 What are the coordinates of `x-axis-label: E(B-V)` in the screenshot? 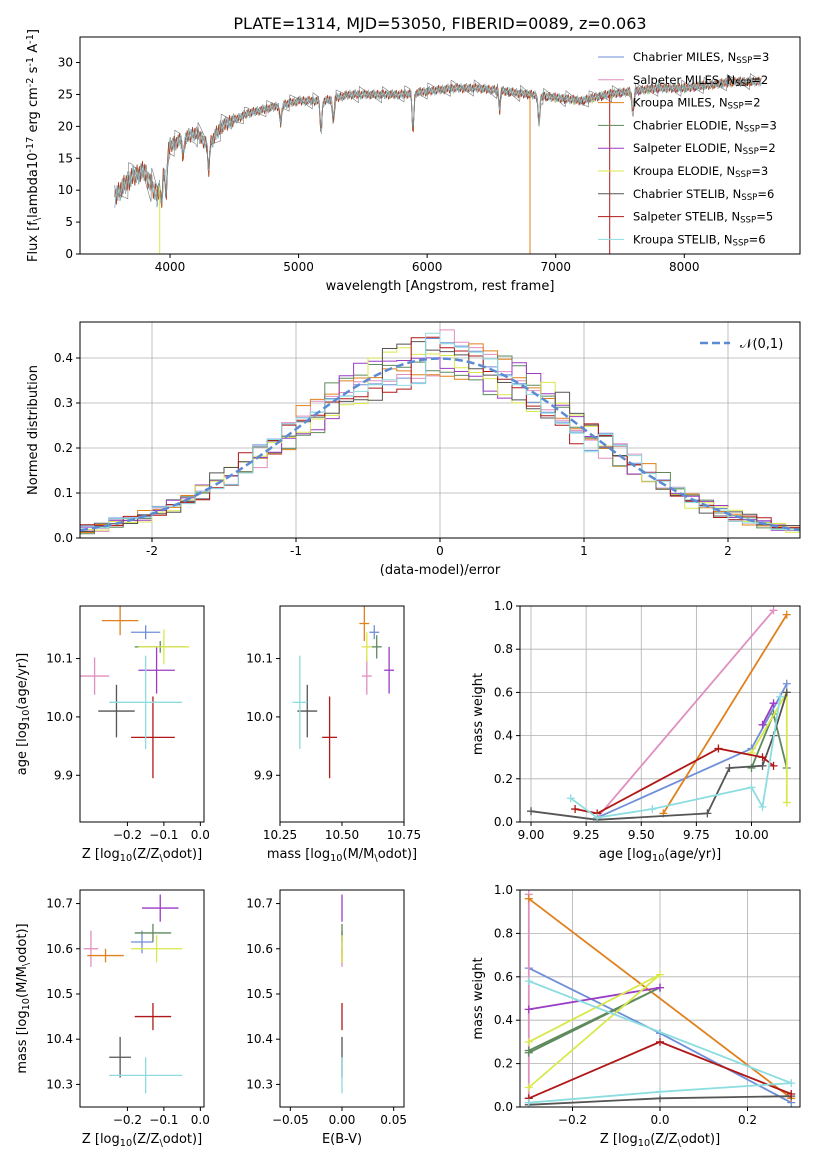 It's located at (342, 1139).